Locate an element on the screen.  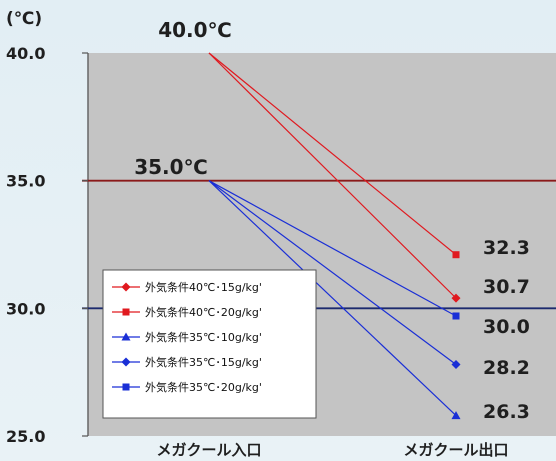
legend-entry-label: 外気条件35℃･10g/kg' is located at coordinates (203, 337).